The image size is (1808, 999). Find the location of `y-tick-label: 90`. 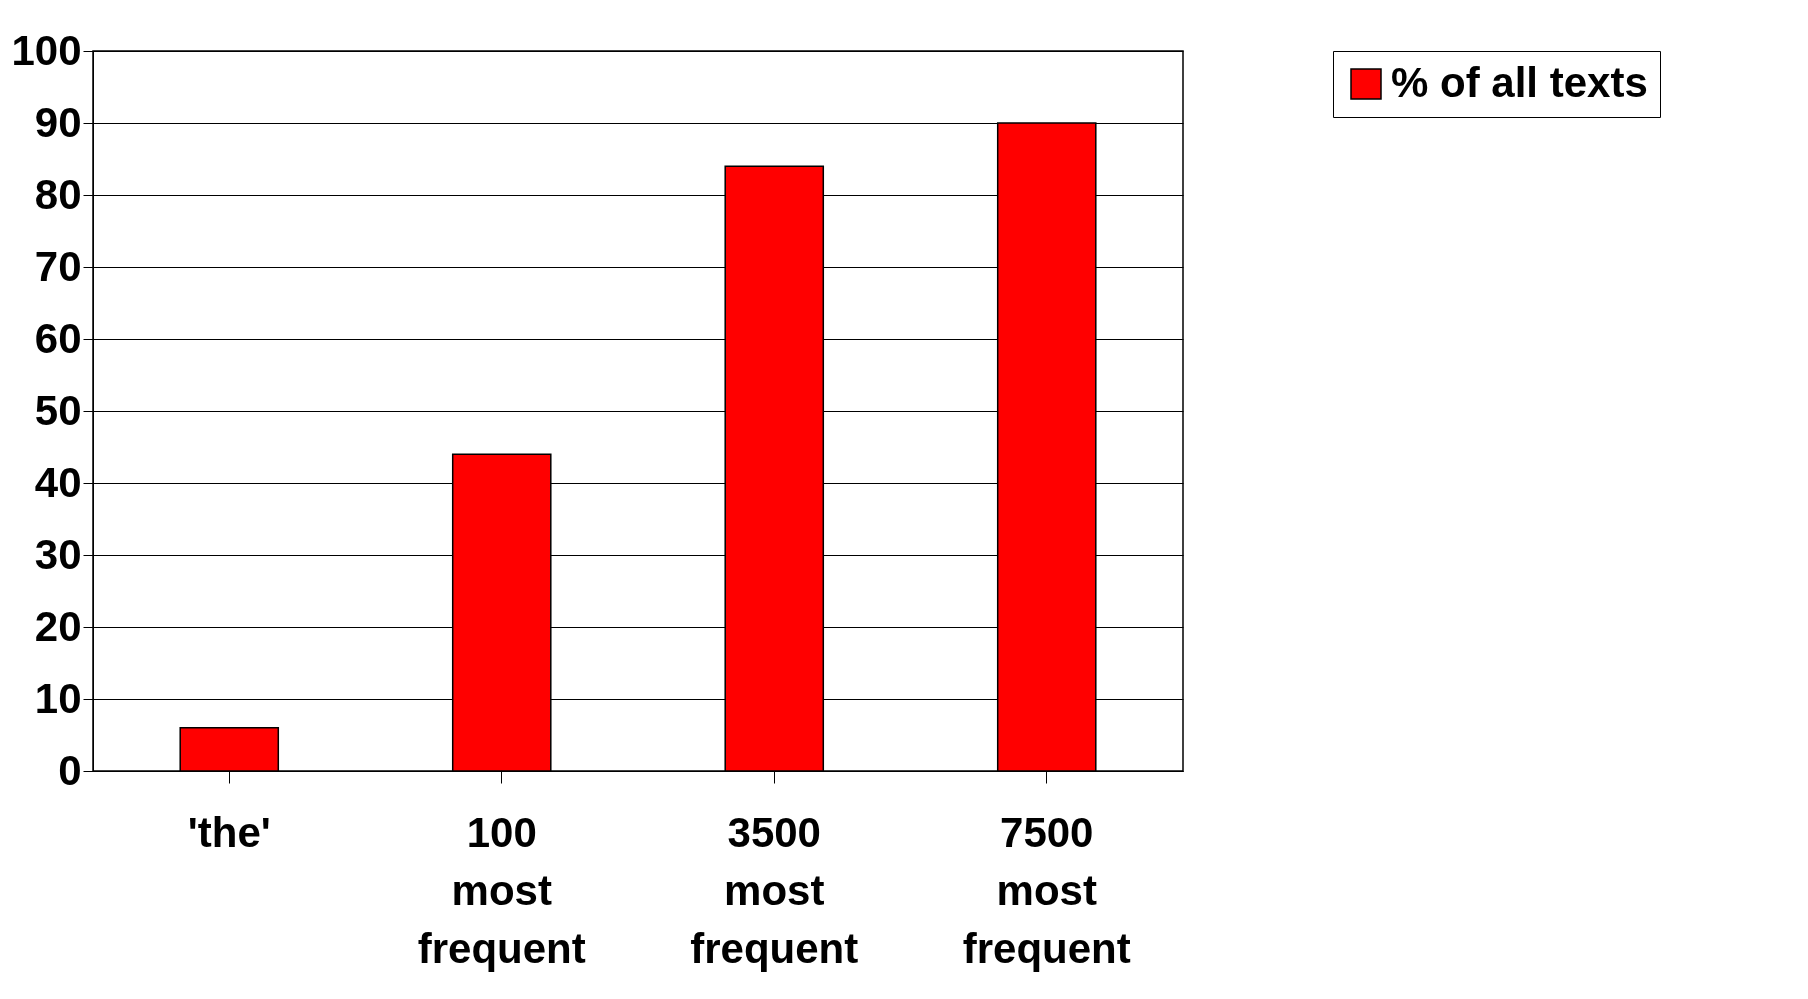

y-tick-label: 90 is located at coordinates (58, 122).